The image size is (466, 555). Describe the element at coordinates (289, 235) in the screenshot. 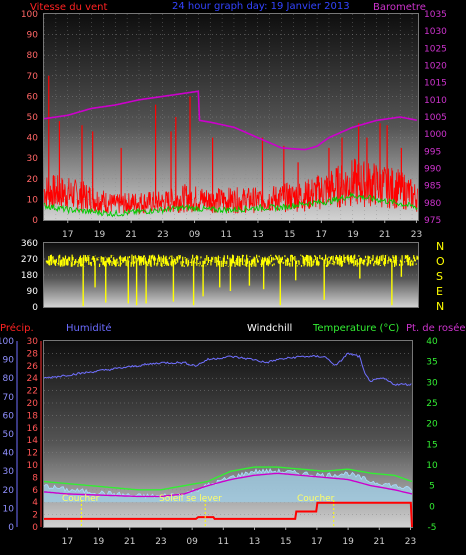

I see `wind-panel-x-tick-label: 15` at that location.